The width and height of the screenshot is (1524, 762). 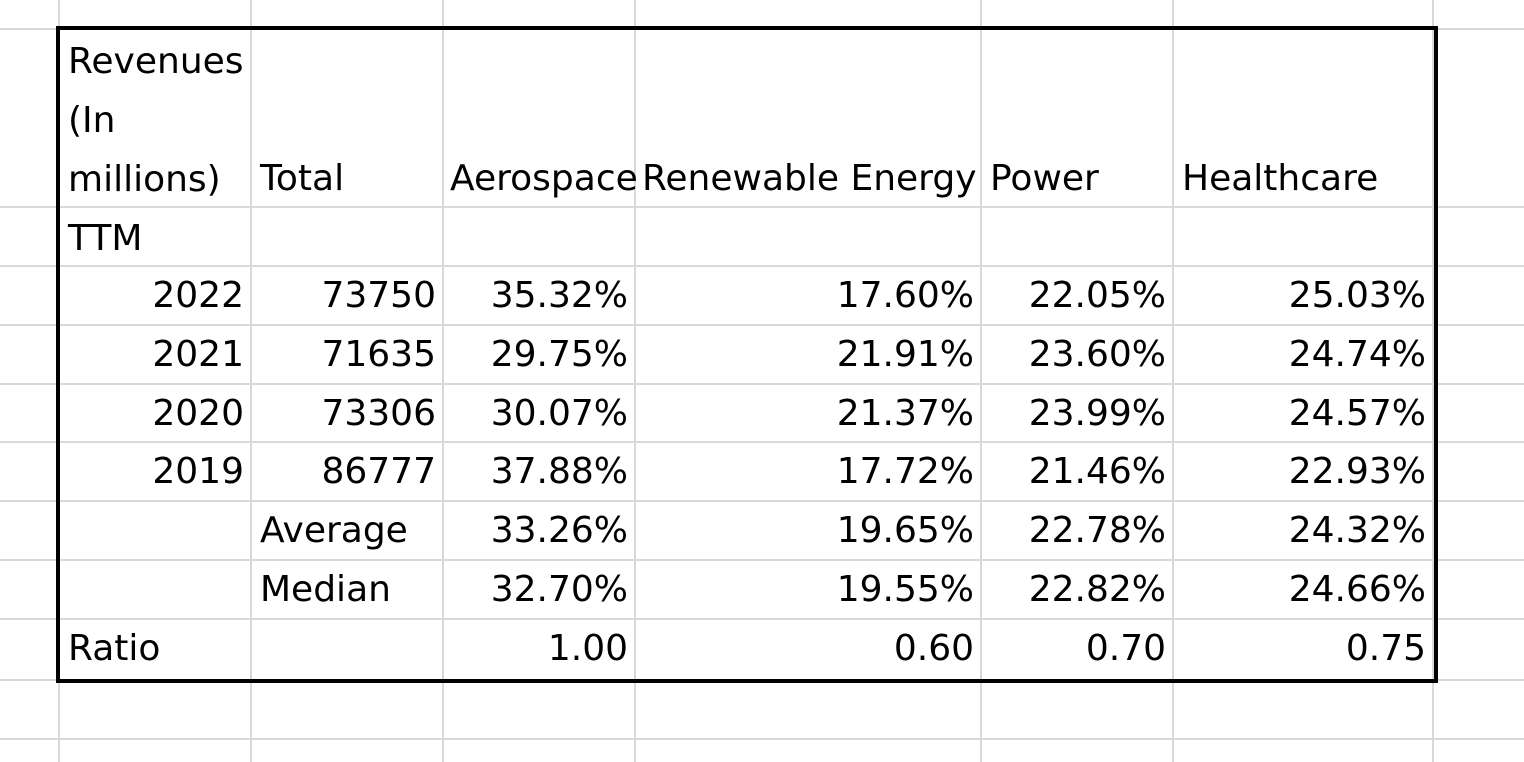 I want to click on power-cell: 23.99%, so click(x=1097, y=413).